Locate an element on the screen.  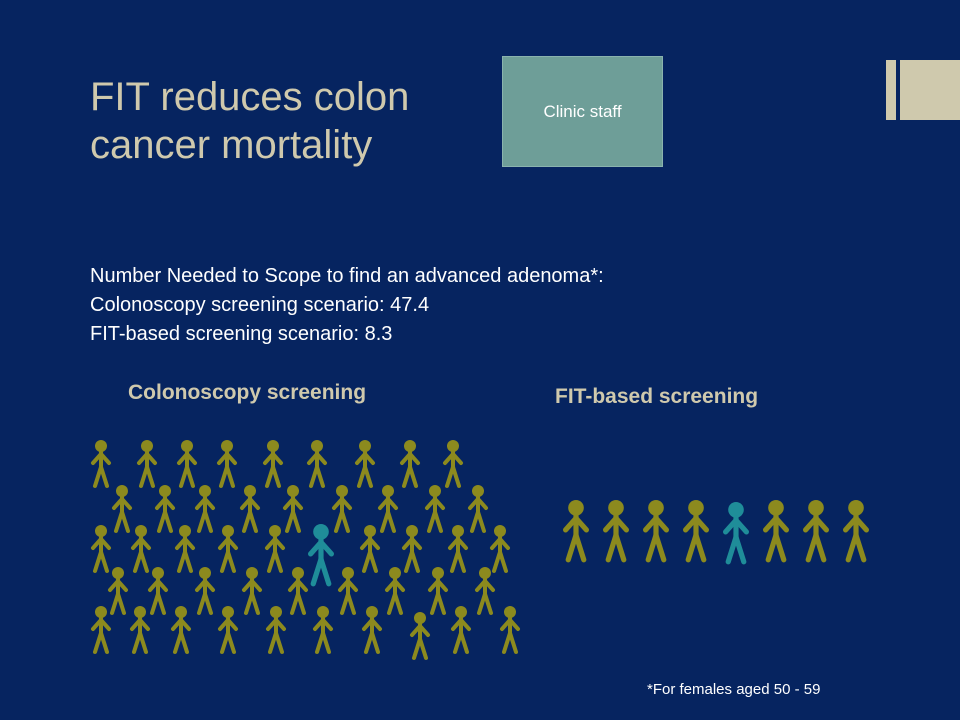
footnote: *For females aged 50 - 59 is located at coordinates (734, 689).